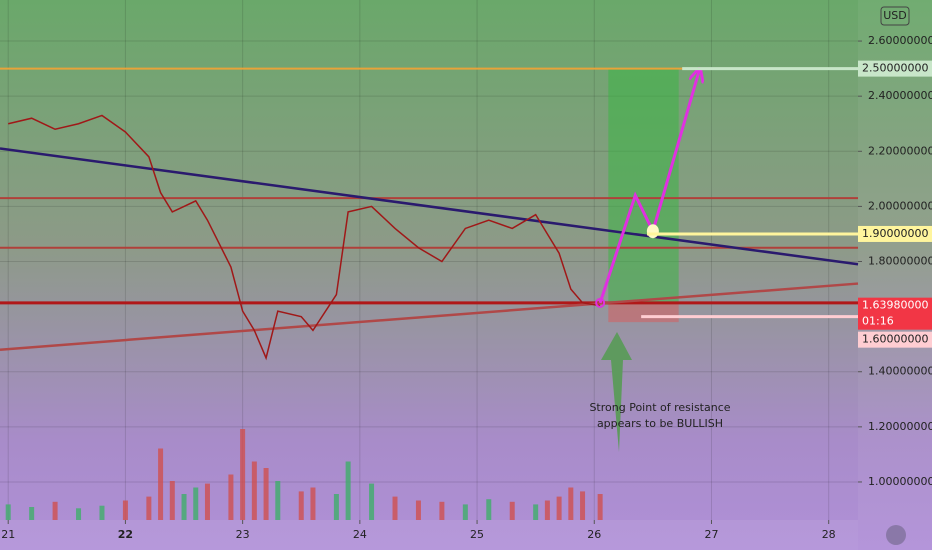 The height and width of the screenshot is (550, 932). What do you see at coordinates (125, 534) in the screenshot?
I see `x-tick-label: 22` at bounding box center [125, 534].